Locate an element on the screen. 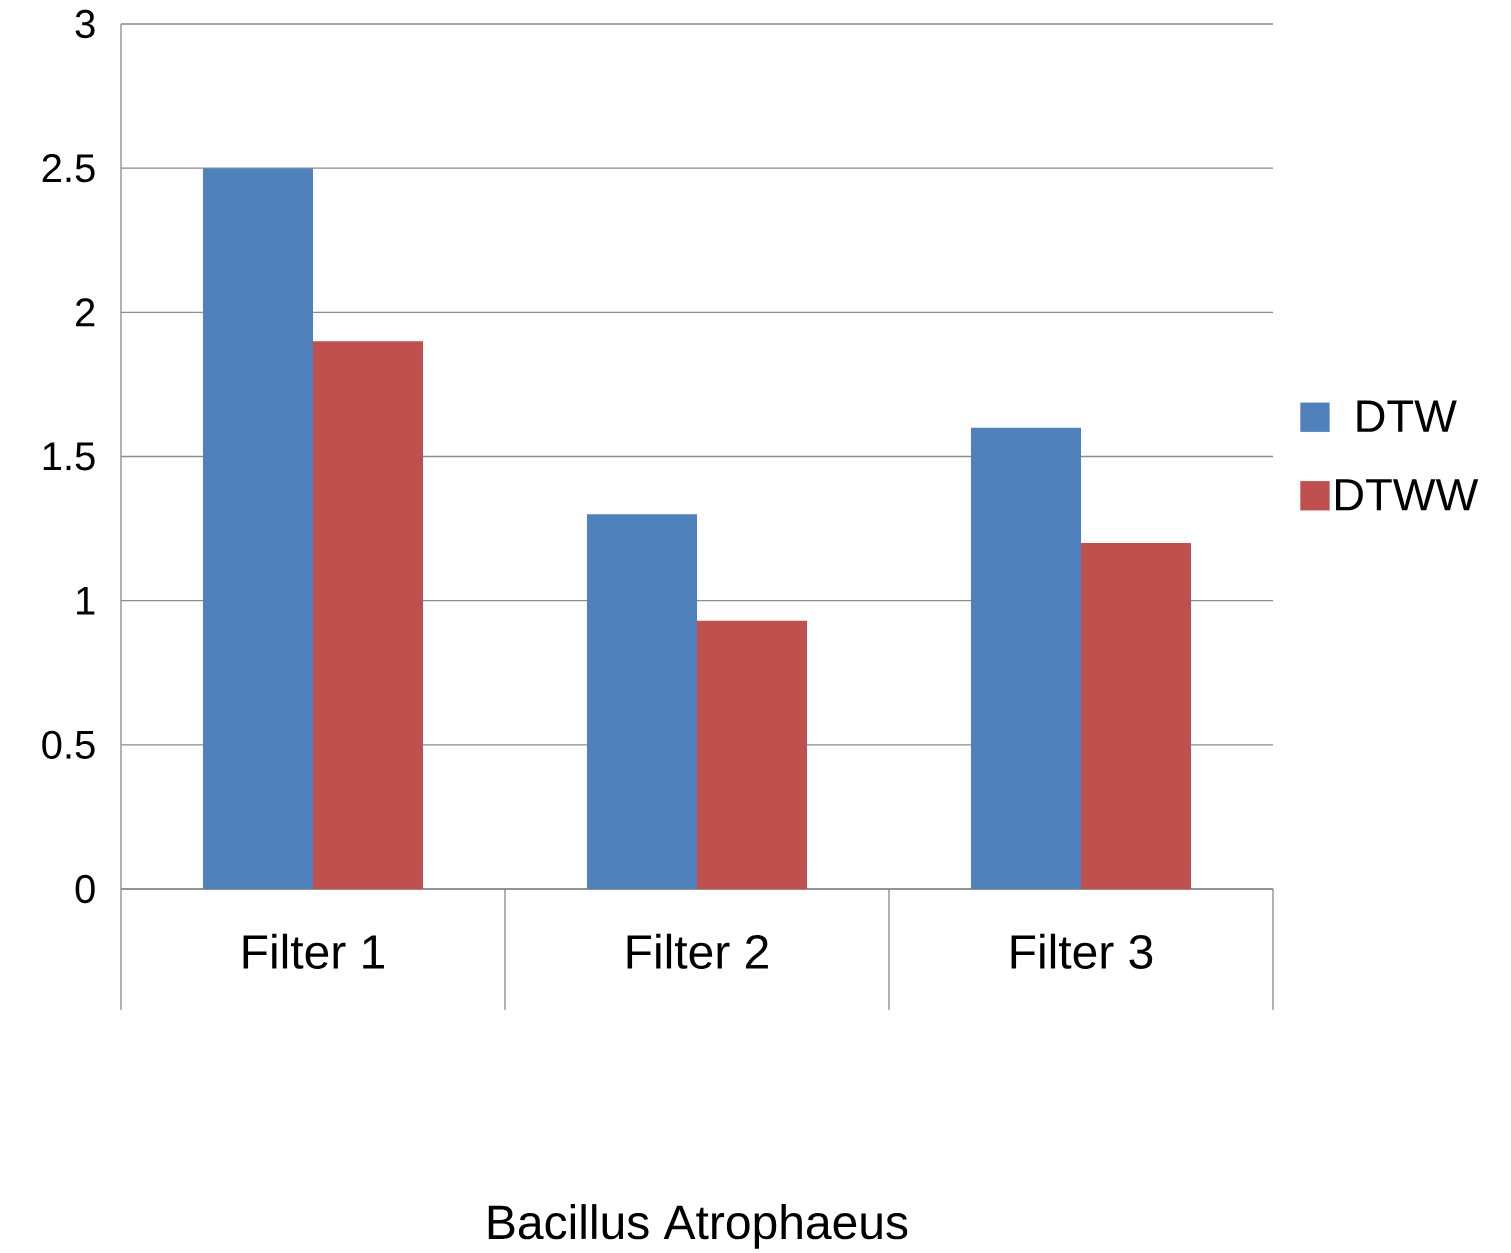  y-tick-label: 2 is located at coordinates (85, 312).